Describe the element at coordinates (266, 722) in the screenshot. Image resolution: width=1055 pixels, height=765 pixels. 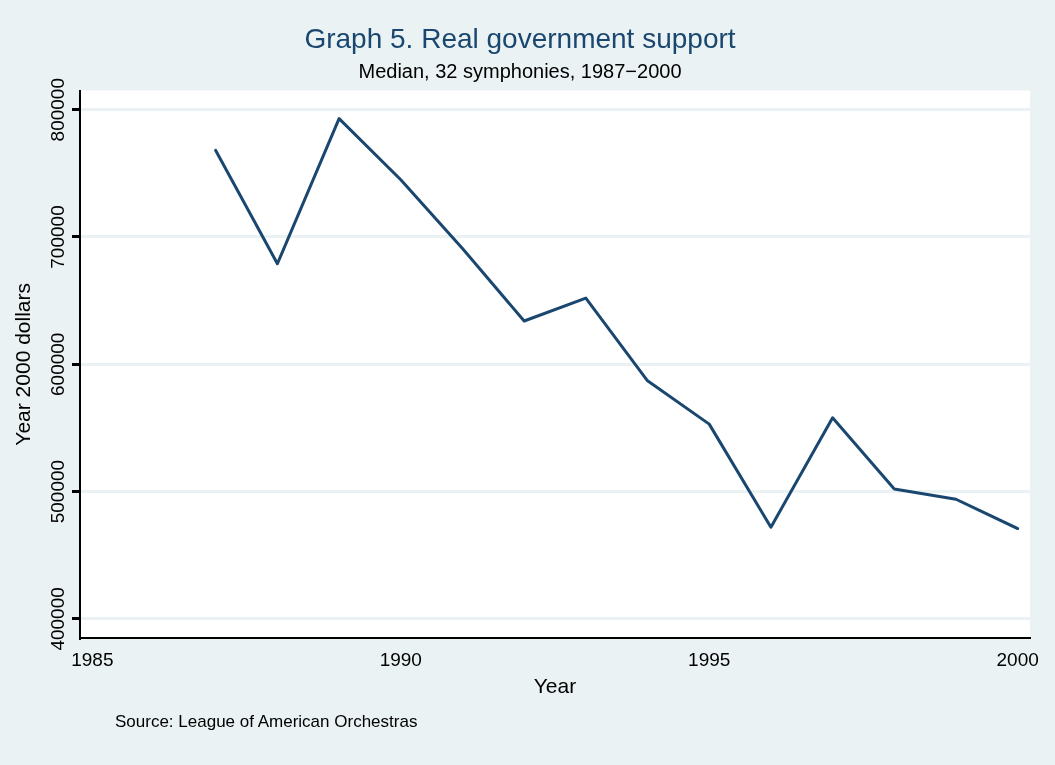
I see `source-note: Source: League of American Orchestras` at that location.